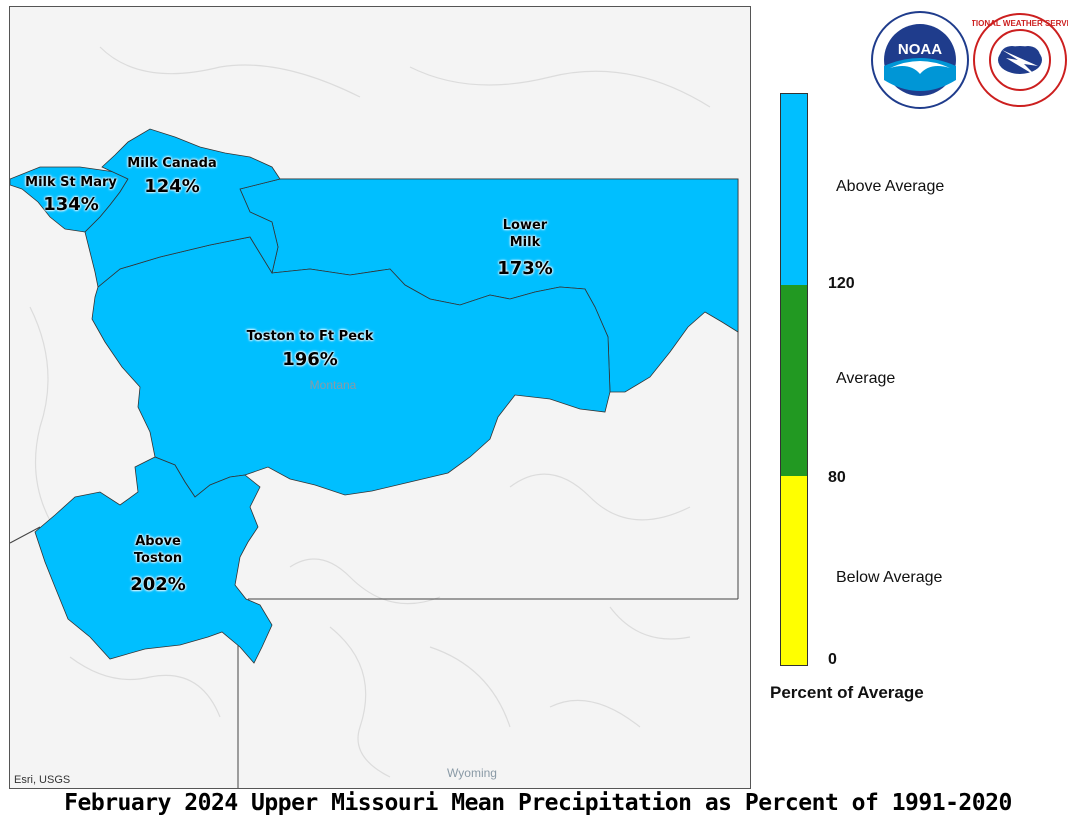 This screenshot has width=1076, height=834. What do you see at coordinates (172, 163) in the screenshot?
I see `basin-label-milk-canada: Milk Canada` at bounding box center [172, 163].